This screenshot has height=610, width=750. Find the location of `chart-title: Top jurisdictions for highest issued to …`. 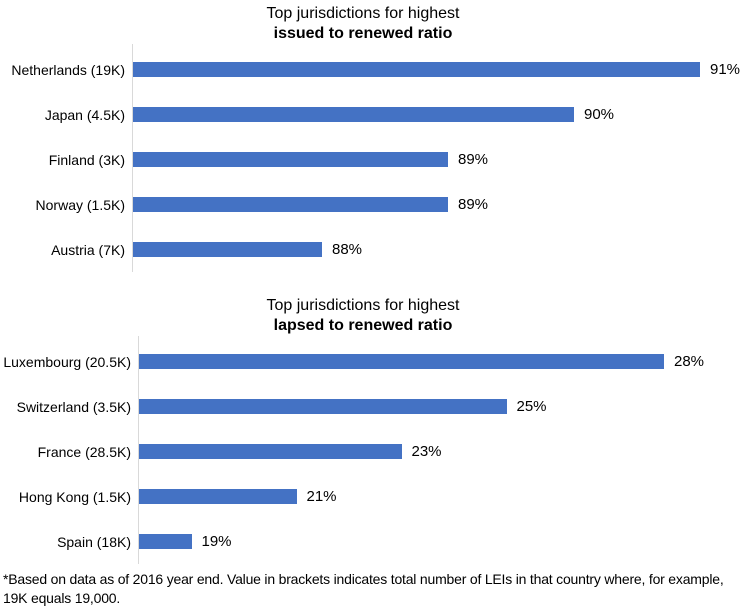

chart-title: Top jurisdictions for highest issued to … is located at coordinates (363, 22).